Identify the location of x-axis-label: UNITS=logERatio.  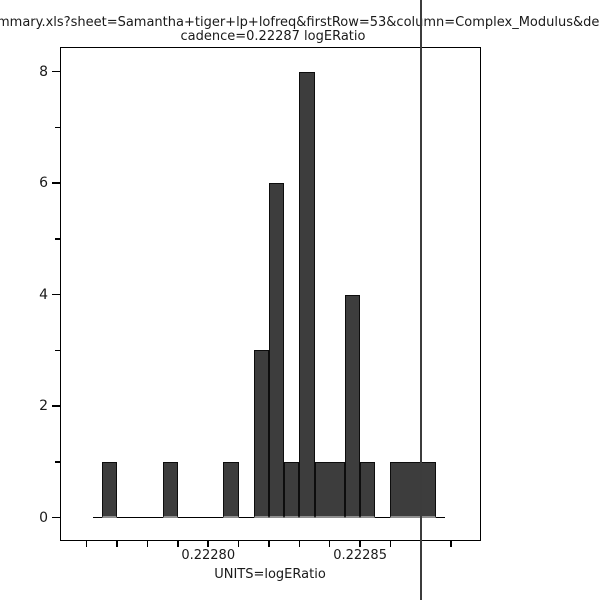
(270, 574).